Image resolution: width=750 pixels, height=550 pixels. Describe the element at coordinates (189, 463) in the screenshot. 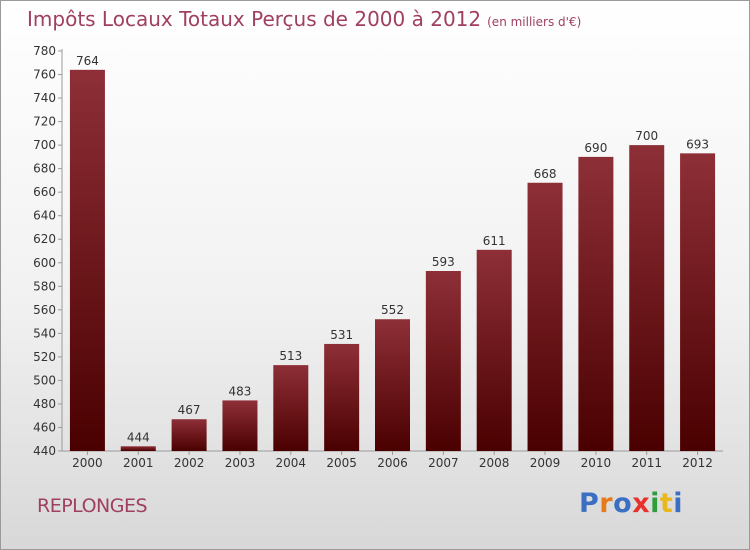

I see `x-tick-label: 2002` at that location.